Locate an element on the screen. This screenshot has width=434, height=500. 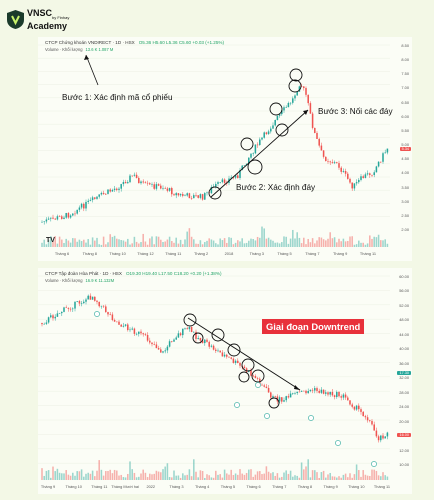
annotation-step3: Bước 3: Nối các đáy is located at coordinates (355, 111).